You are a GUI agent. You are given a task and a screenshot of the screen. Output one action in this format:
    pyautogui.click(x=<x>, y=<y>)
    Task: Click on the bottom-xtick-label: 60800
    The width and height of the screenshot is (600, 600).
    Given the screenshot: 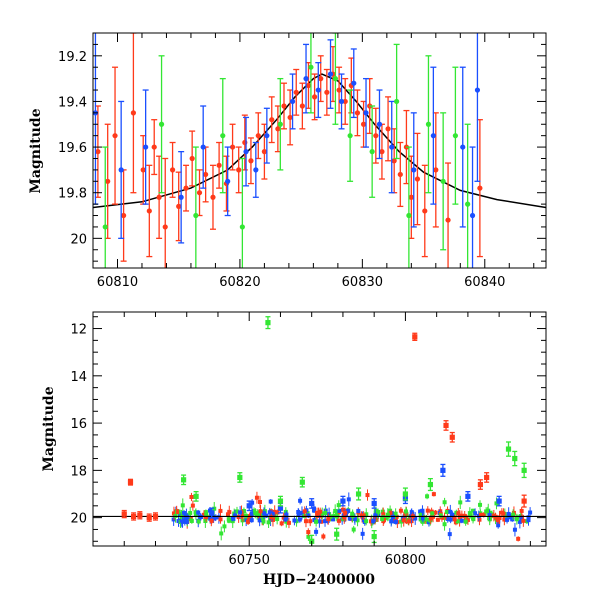 What is the action you would take?
    pyautogui.click(x=405, y=560)
    